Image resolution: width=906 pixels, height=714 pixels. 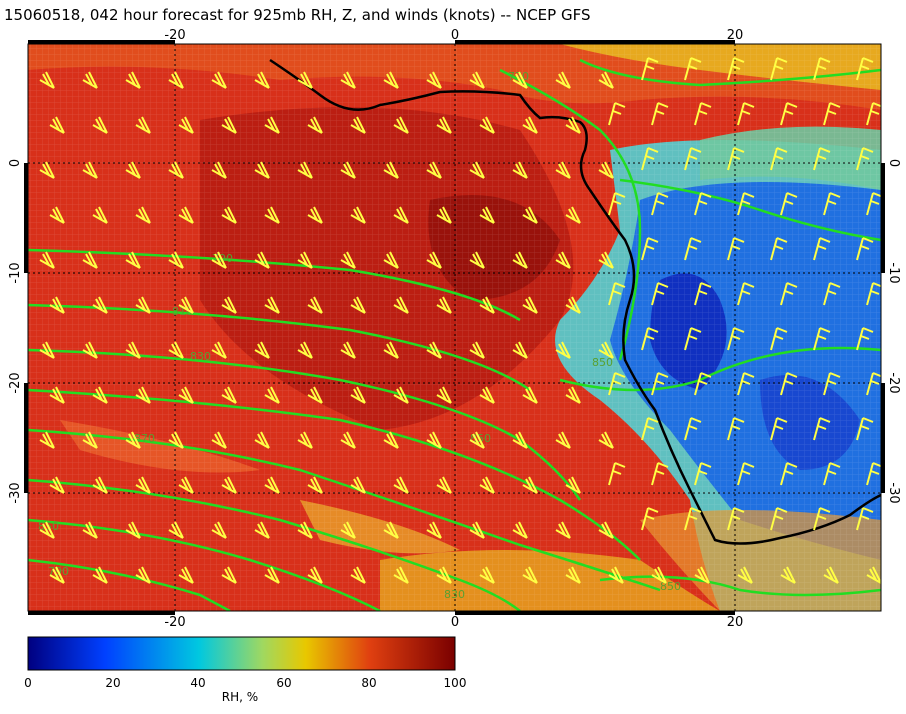 I want to click on contour-label: 870, so click(x=144, y=438).